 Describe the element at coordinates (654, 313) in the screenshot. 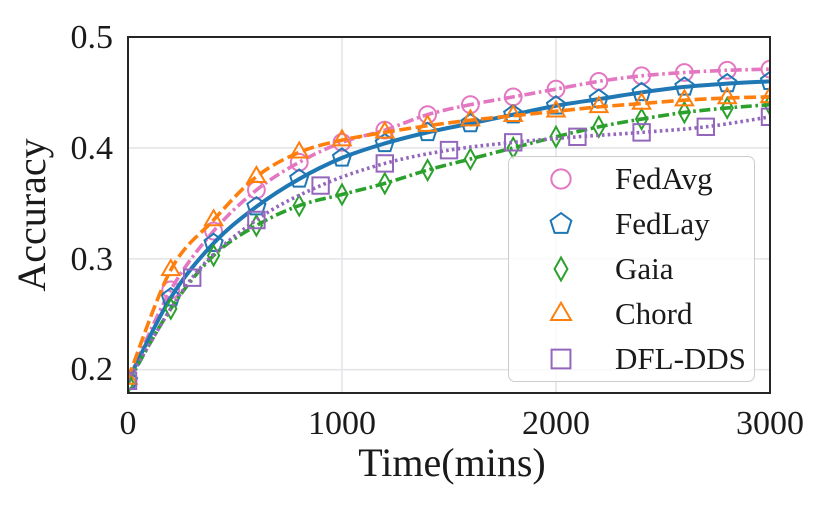

I see `legend-label: Chord` at that location.